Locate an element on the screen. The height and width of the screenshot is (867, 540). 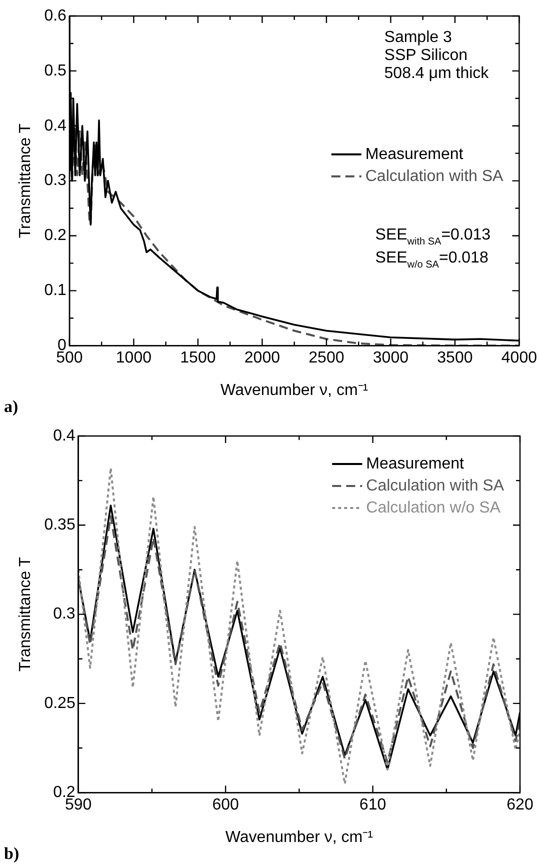
annotation: 508.4 μm thick is located at coordinates (437, 73).